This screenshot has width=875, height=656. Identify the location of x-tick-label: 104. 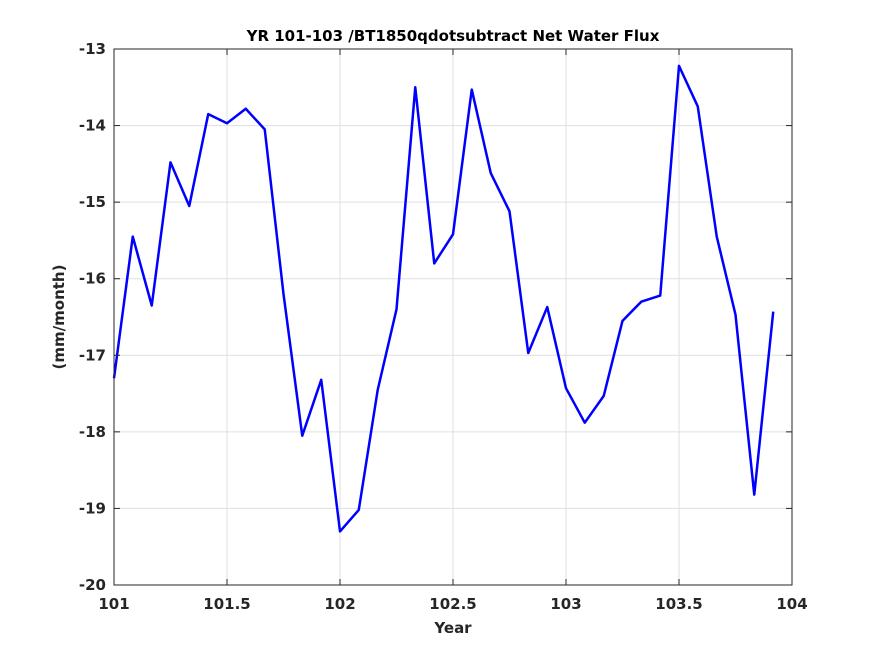
(791, 604).